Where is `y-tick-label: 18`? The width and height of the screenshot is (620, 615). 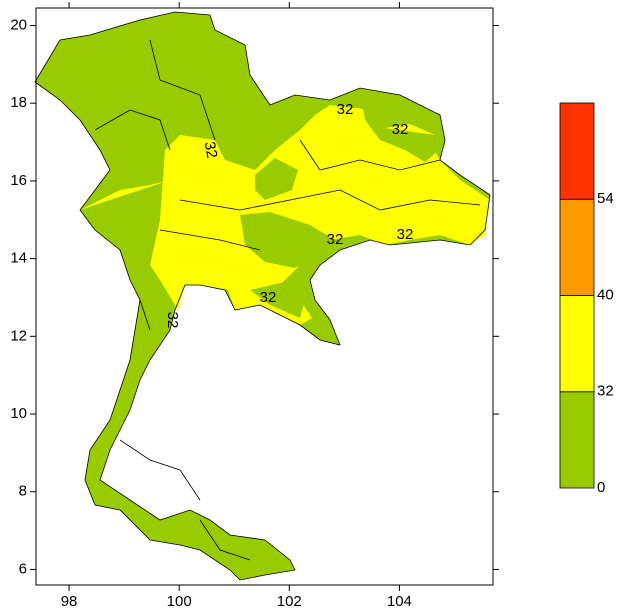 y-tick-label: 18 is located at coordinates (18, 102).